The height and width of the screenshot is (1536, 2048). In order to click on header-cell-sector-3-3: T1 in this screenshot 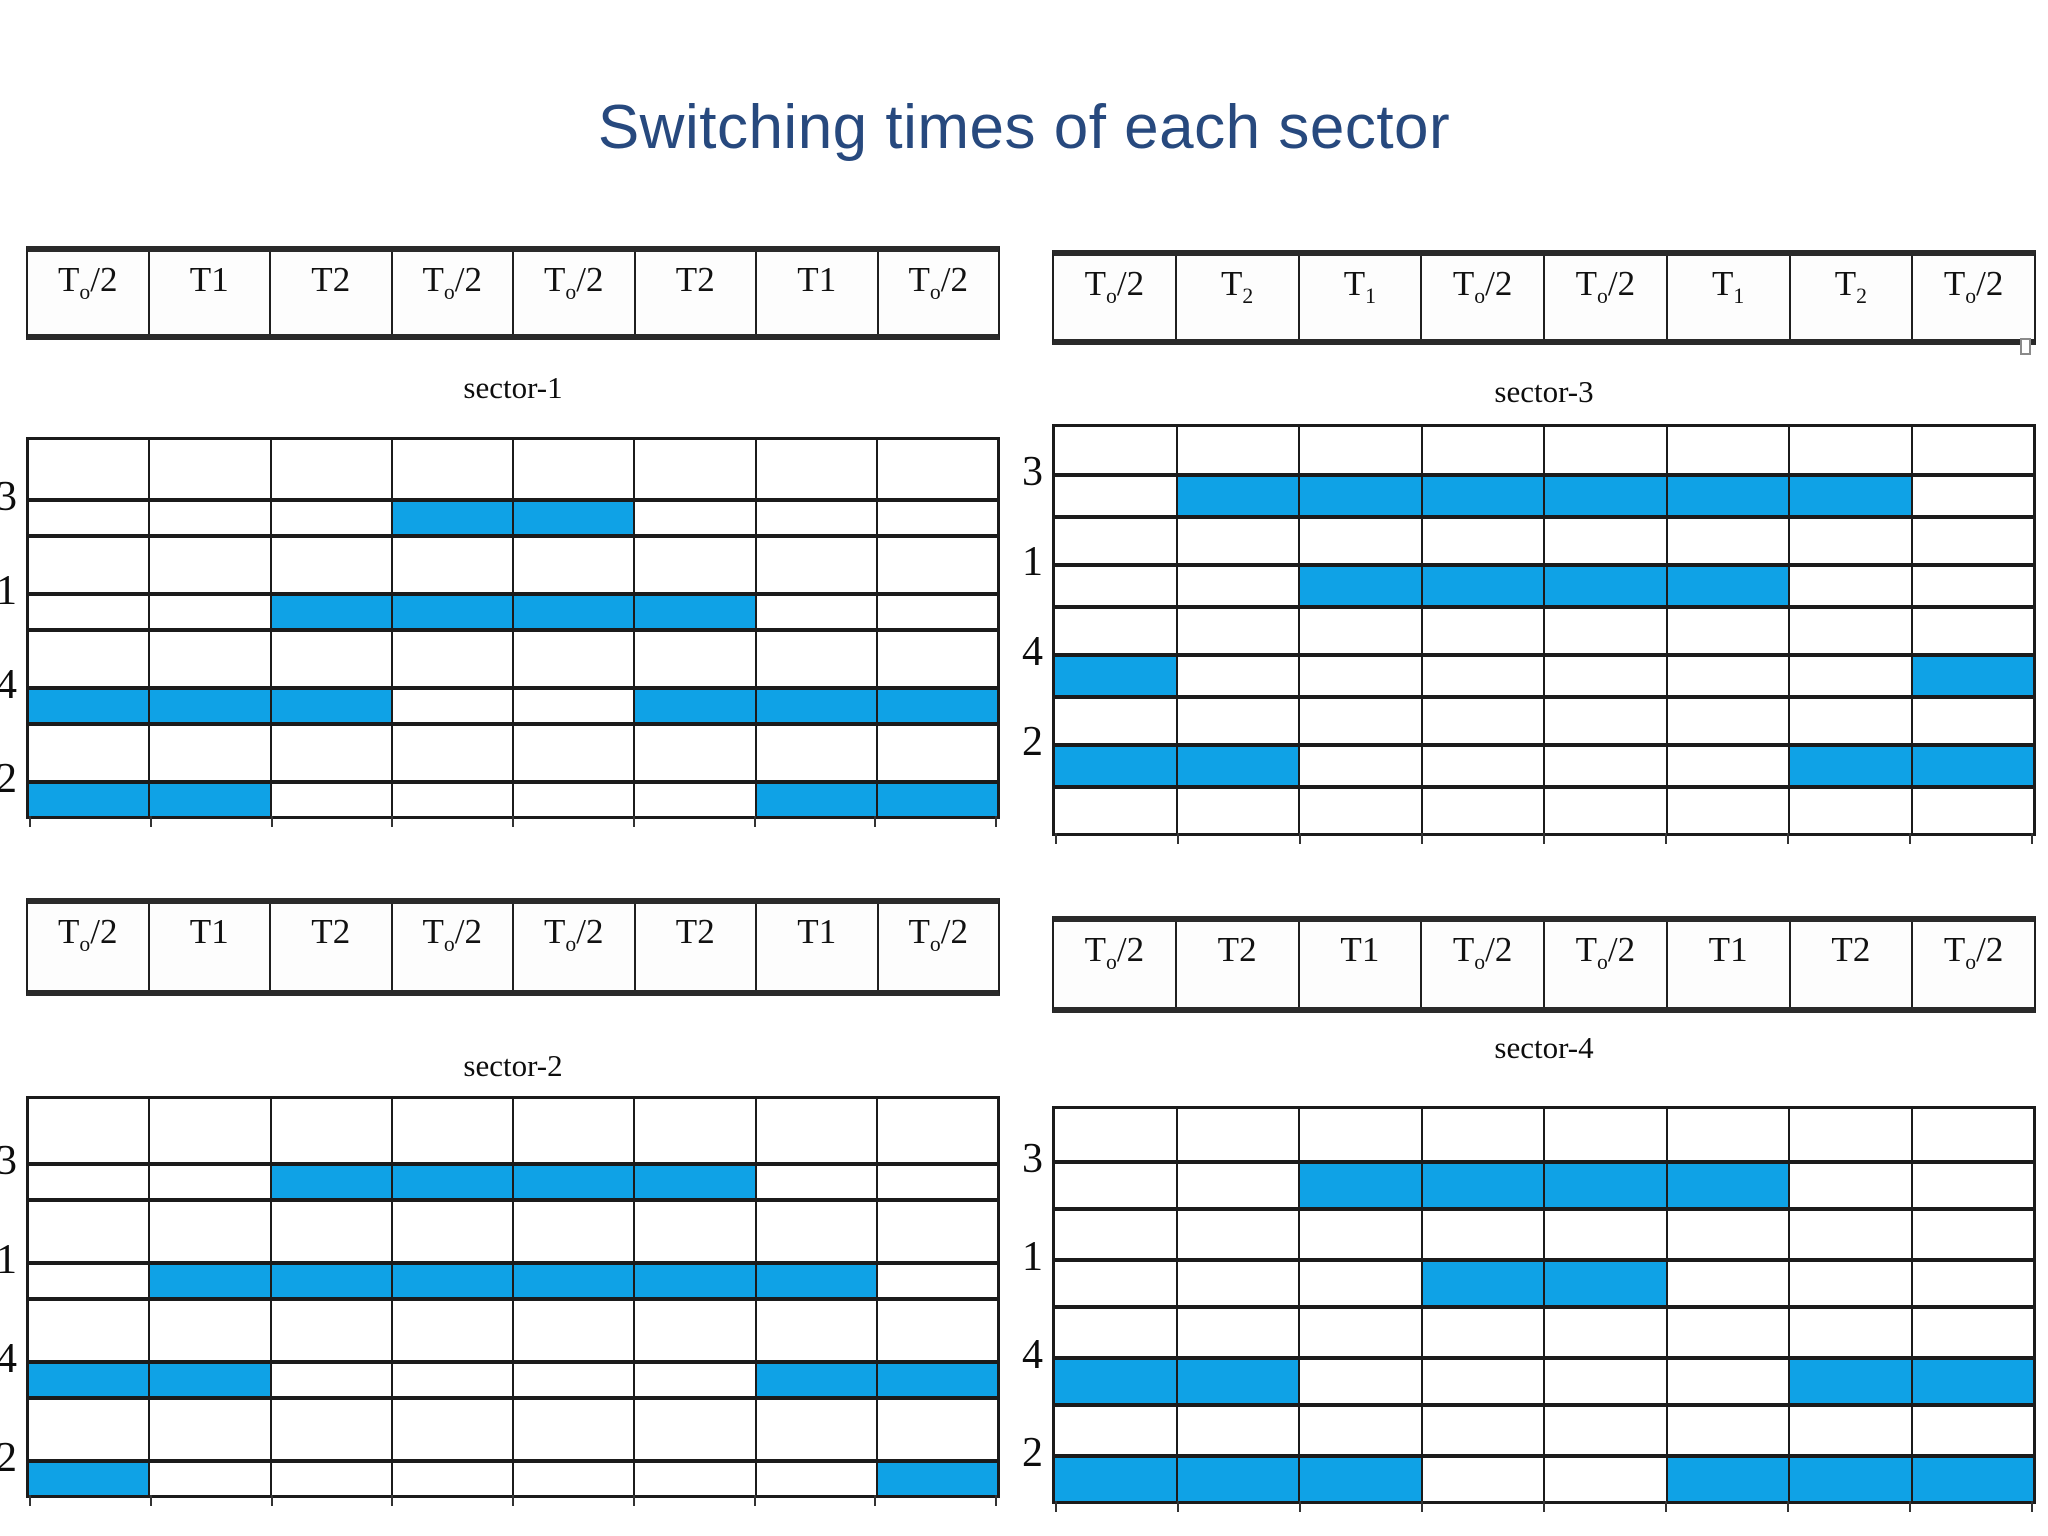, I will do `click(1359, 297)`.